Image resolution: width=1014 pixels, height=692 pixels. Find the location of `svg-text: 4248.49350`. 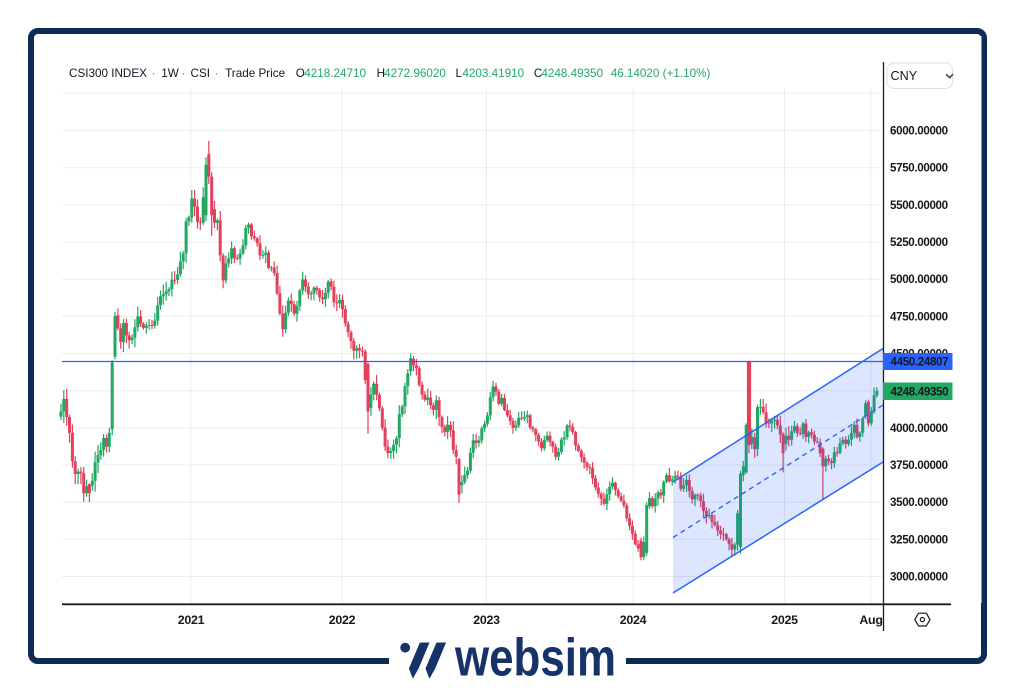

svg-text: 4248.49350 is located at coordinates (920, 391).